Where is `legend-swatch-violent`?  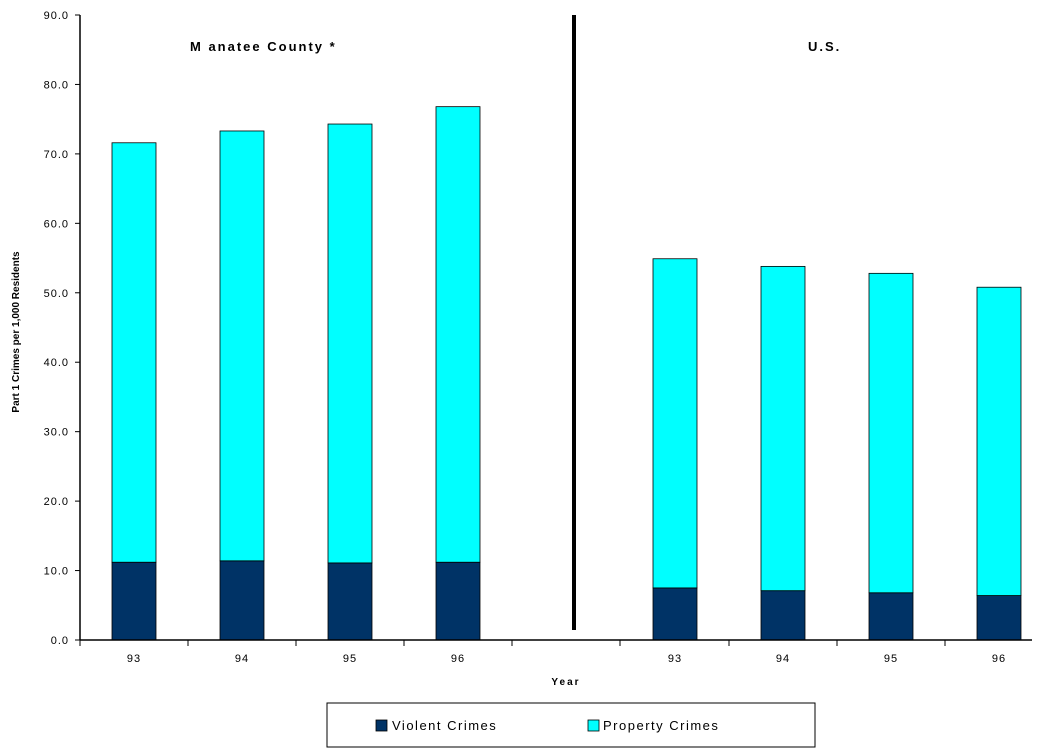
legend-swatch-violent is located at coordinates (381, 725).